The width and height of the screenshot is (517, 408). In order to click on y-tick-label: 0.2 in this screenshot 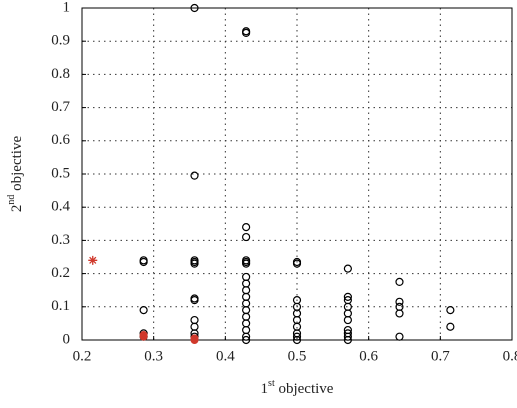, I will do `click(60, 273)`.